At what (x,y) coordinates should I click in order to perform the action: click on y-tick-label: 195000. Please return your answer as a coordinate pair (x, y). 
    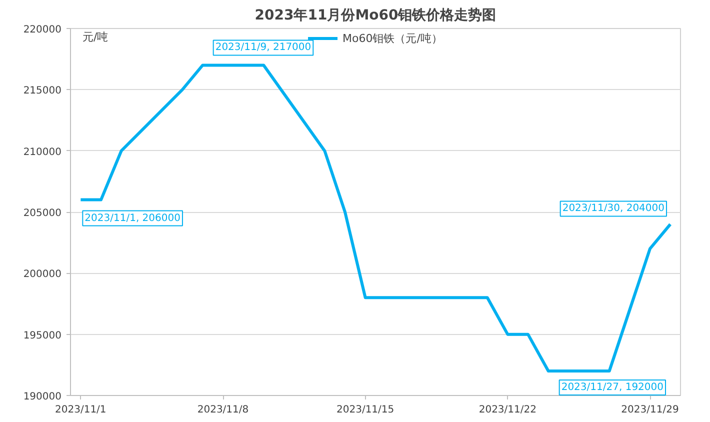
    Looking at the image, I should click on (42, 336).